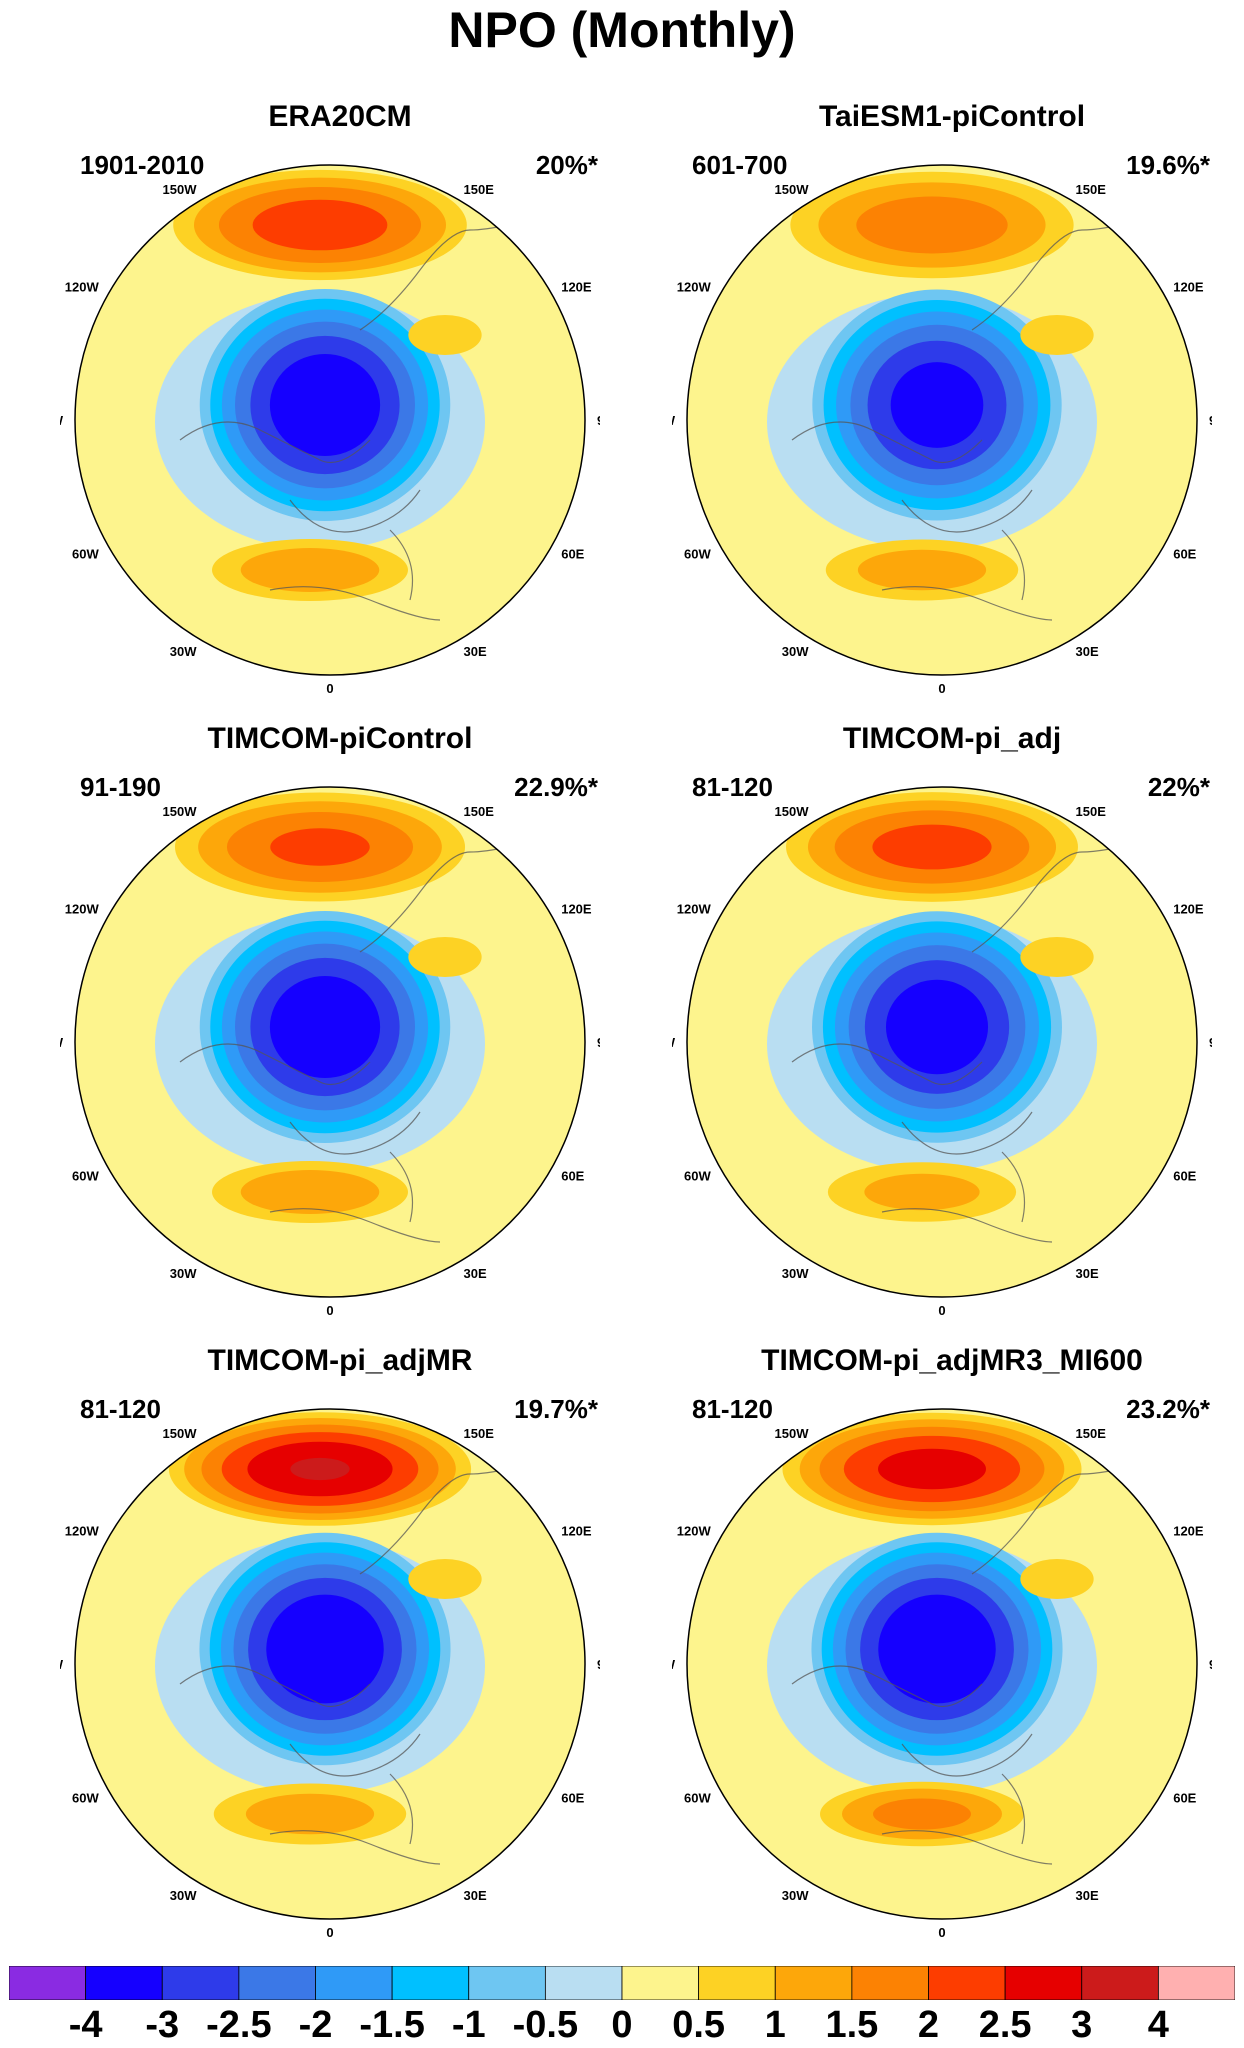 This screenshot has width=1244, height=2048. I want to click on panel-title: TIMCOM-piControl, so click(340, 738).